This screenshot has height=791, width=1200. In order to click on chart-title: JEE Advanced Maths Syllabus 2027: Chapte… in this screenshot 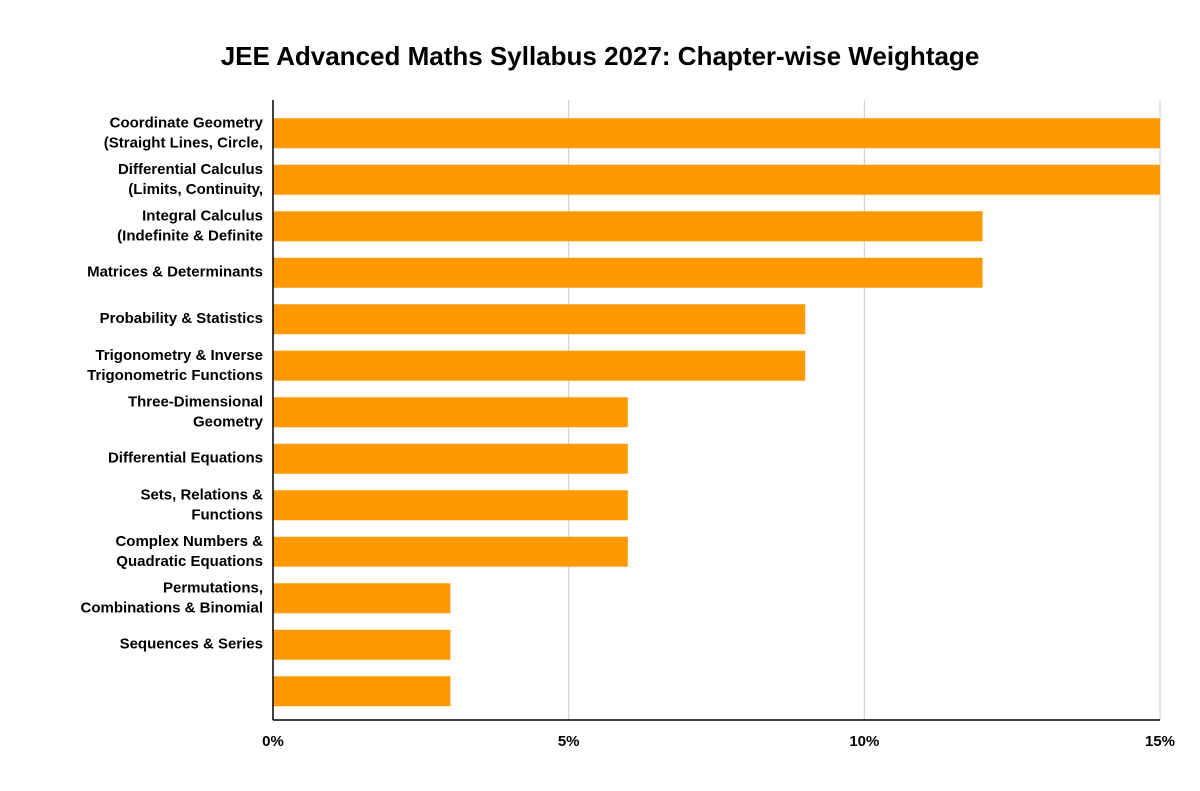, I will do `click(600, 56)`.